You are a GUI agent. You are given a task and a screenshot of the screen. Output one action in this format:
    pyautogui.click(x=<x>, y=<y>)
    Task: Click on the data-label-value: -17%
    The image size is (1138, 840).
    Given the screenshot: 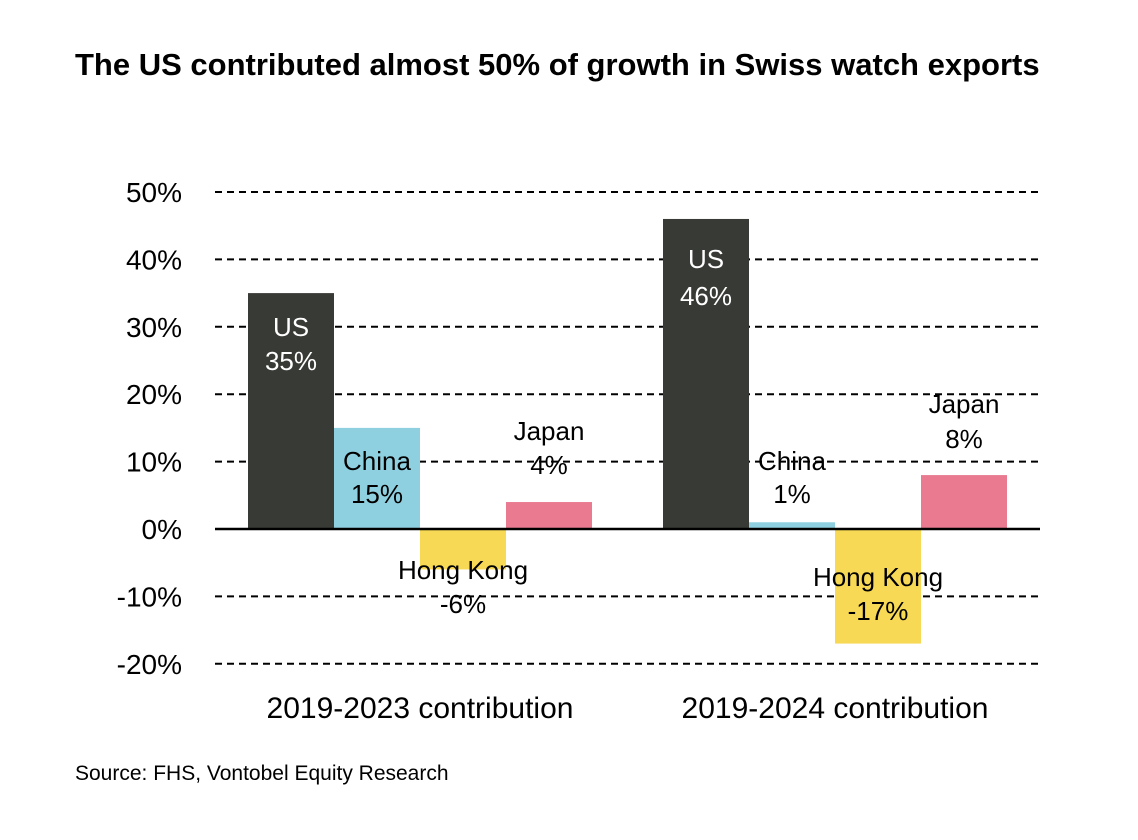 What is the action you would take?
    pyautogui.click(x=878, y=611)
    